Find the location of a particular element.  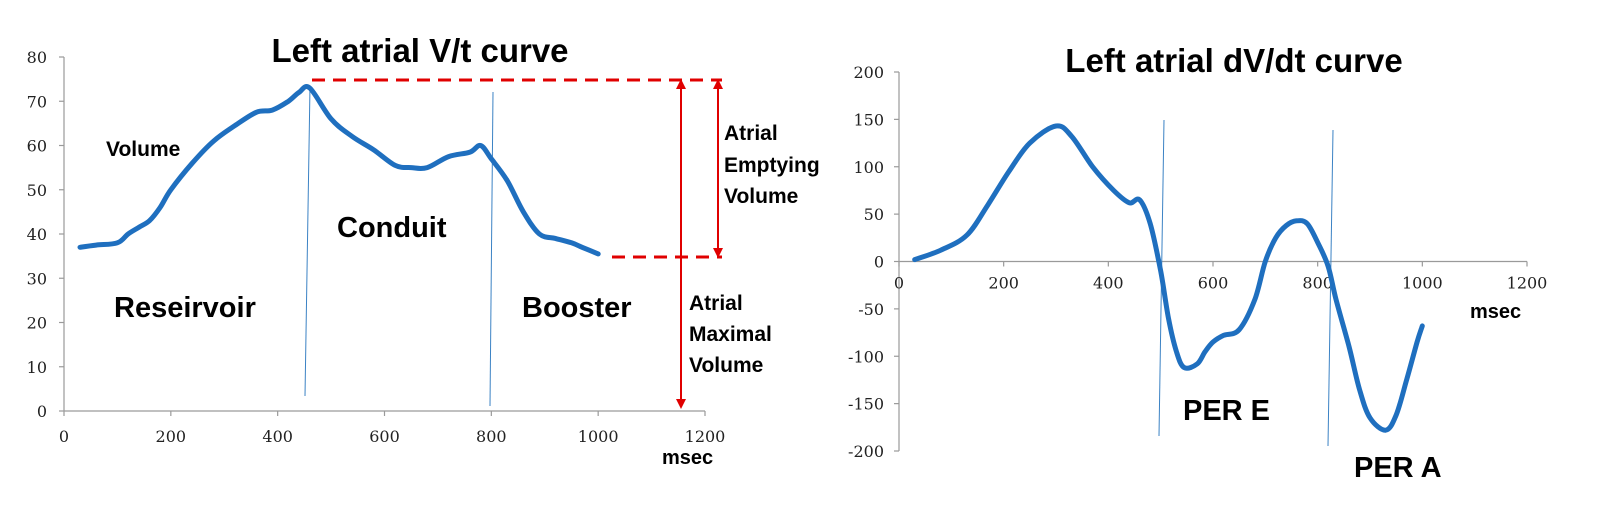

emptying-label-line1: Atrial is located at coordinates (751, 133).